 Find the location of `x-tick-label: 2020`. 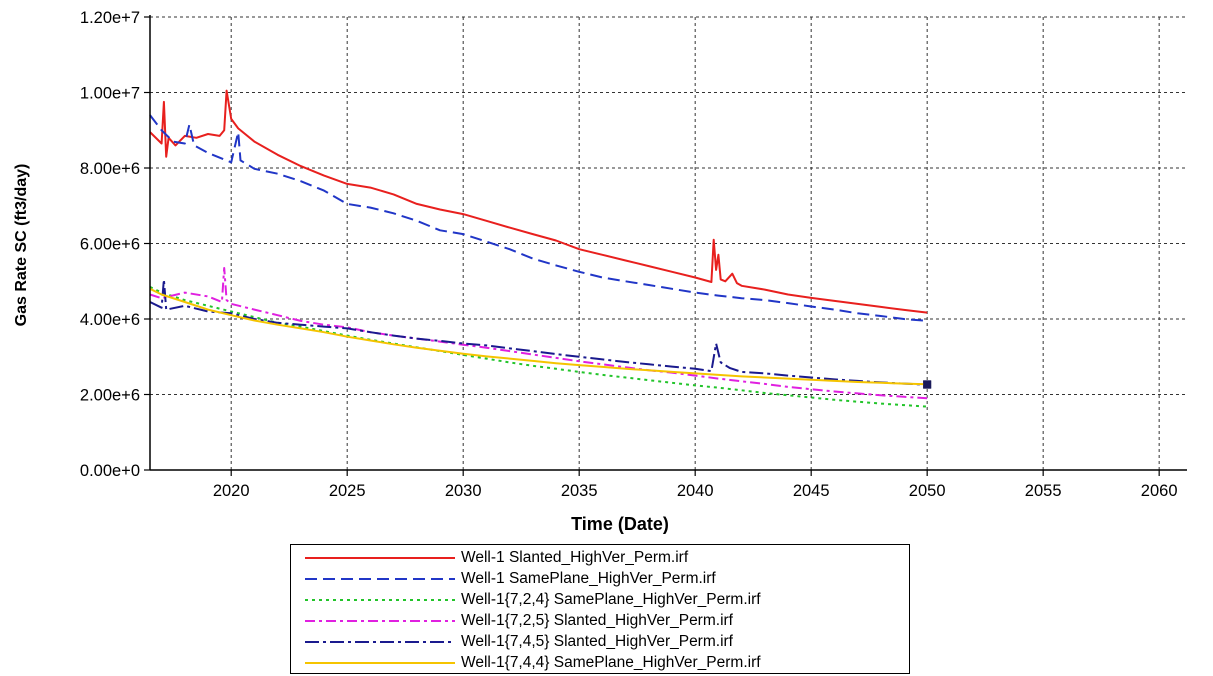

x-tick-label: 2020 is located at coordinates (231, 491).